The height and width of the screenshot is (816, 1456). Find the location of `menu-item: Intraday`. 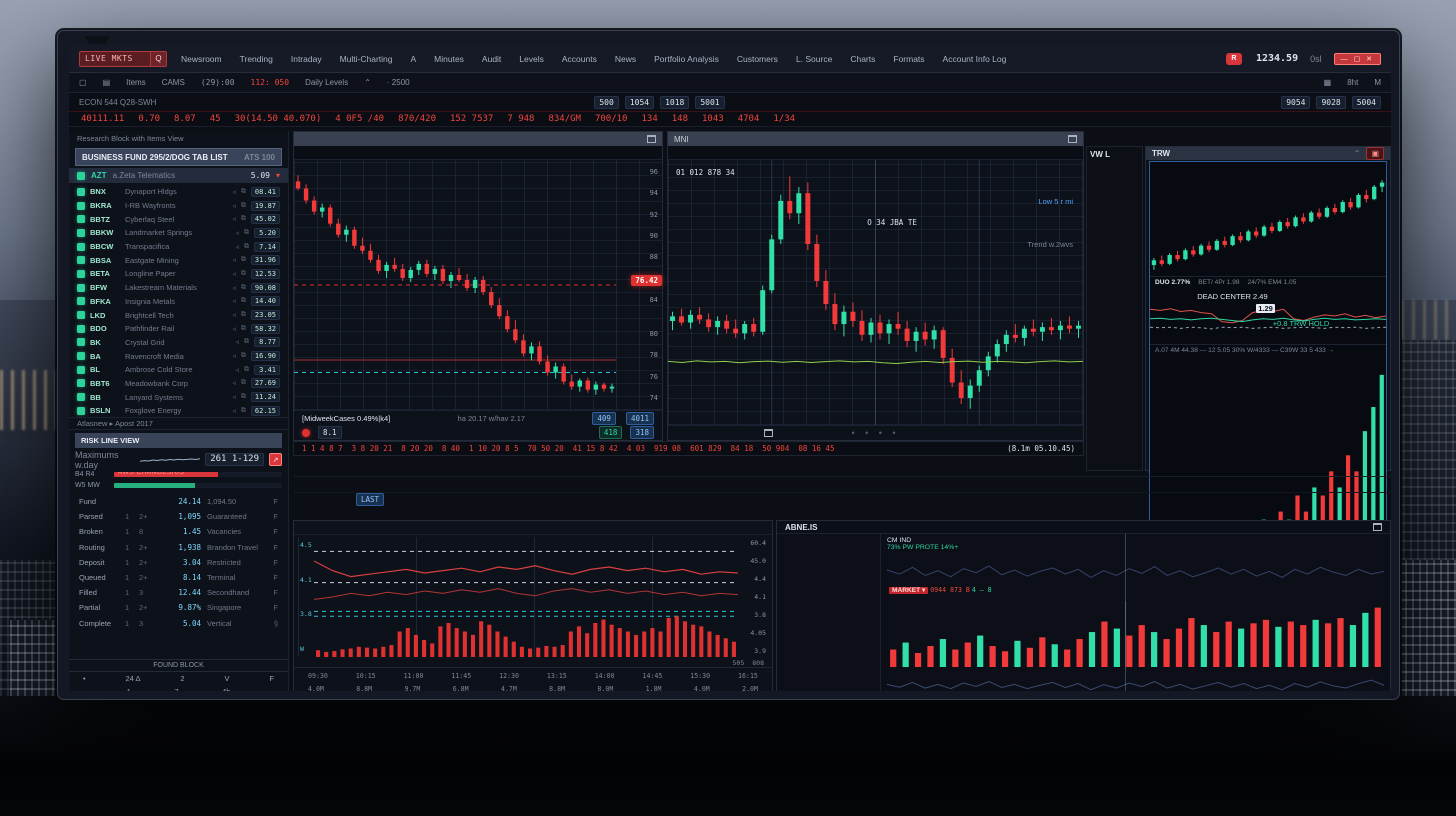

menu-item: Intraday is located at coordinates (306, 58).